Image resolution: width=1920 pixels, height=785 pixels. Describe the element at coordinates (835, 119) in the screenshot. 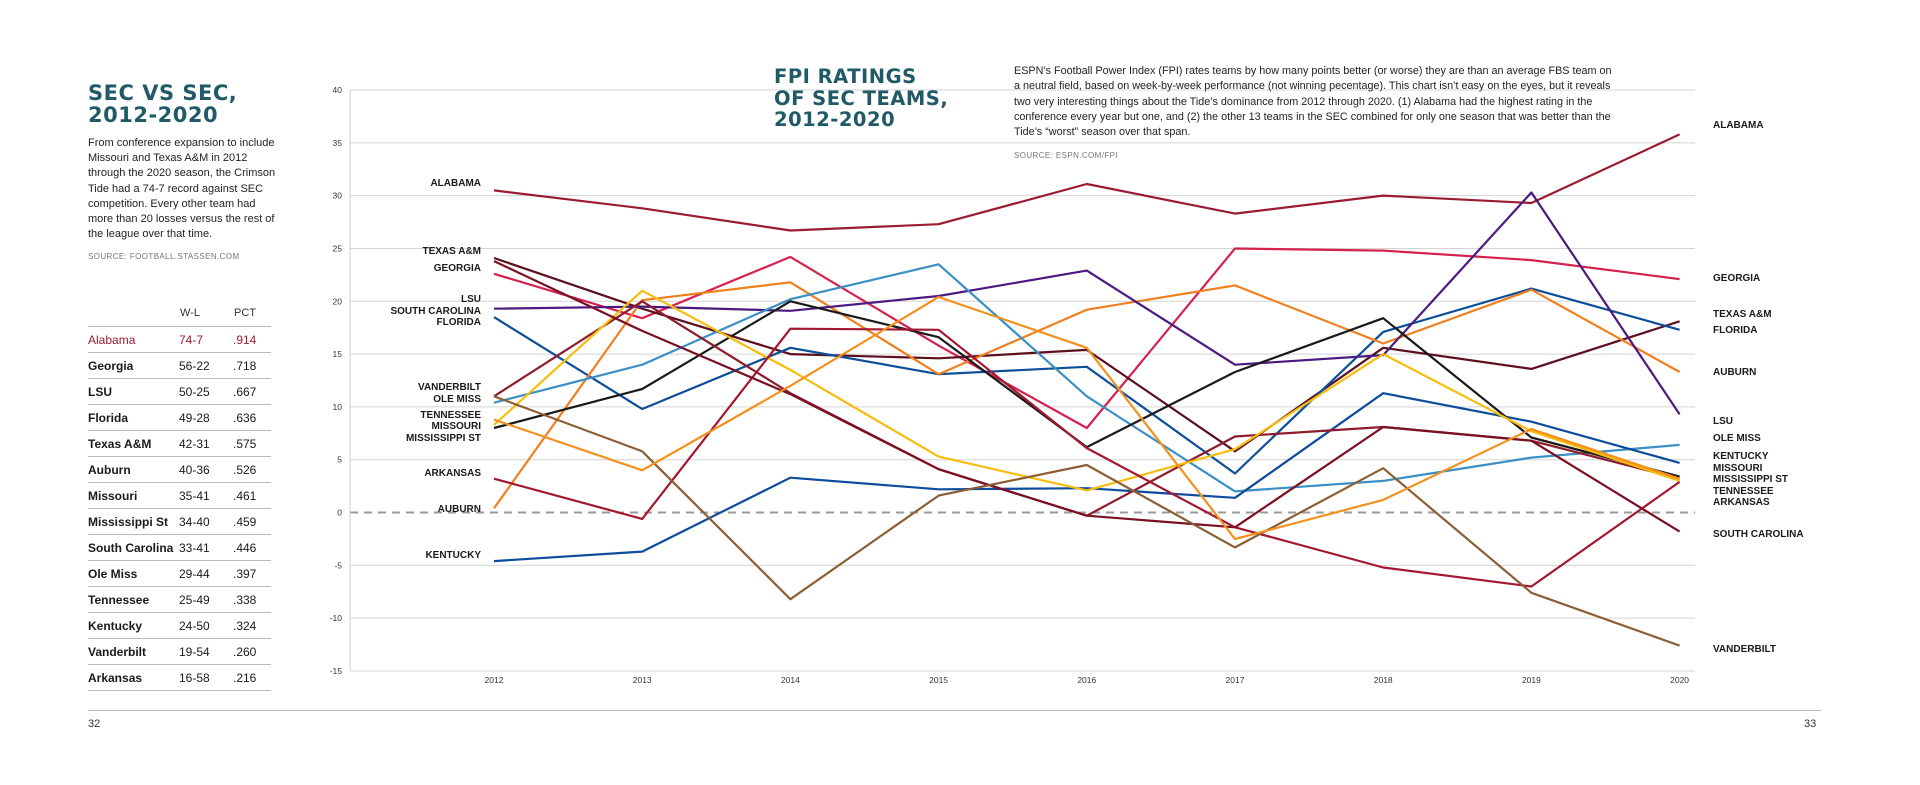

I see `chart-title-line3: 2012-2020` at that location.